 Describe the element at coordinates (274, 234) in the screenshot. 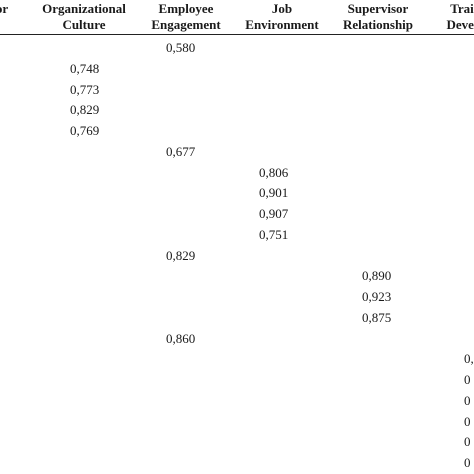

I see `table-cell: 0,751` at that location.